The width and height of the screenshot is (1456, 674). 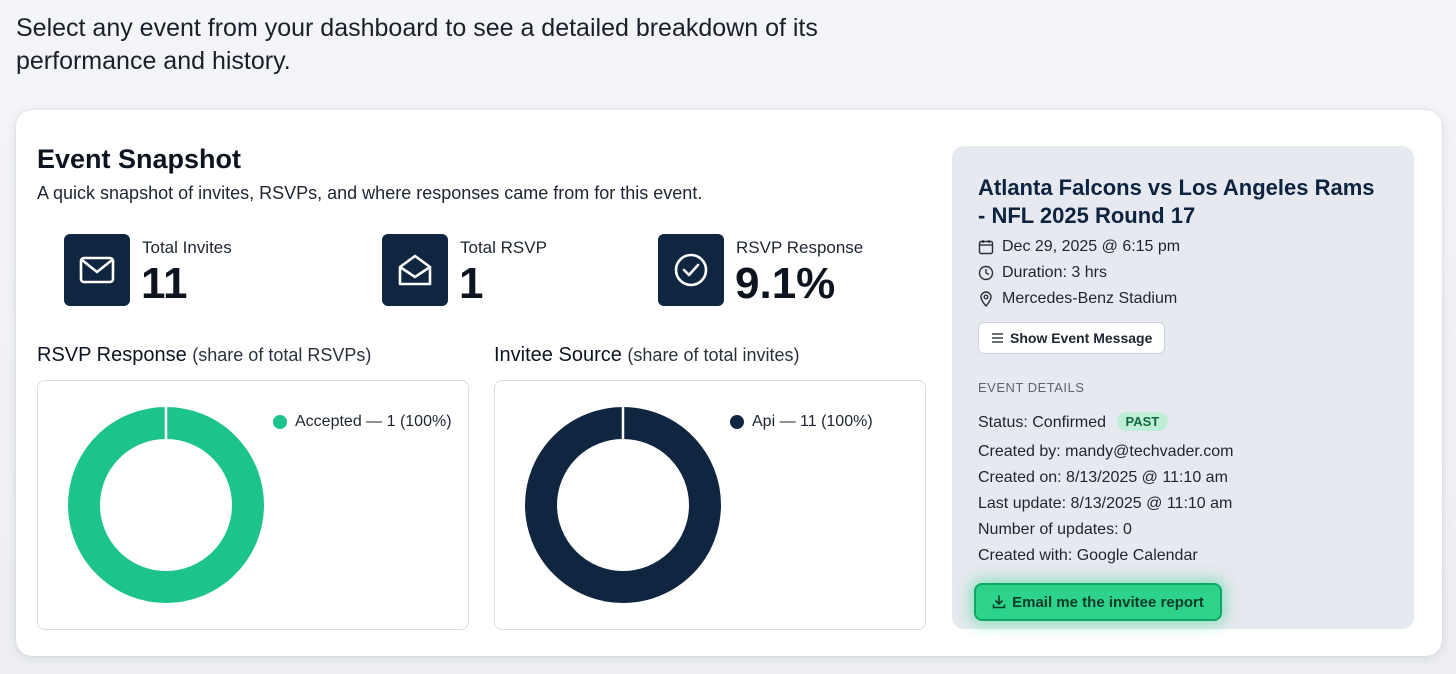 I want to click on lines-icon, so click(x=997, y=338).